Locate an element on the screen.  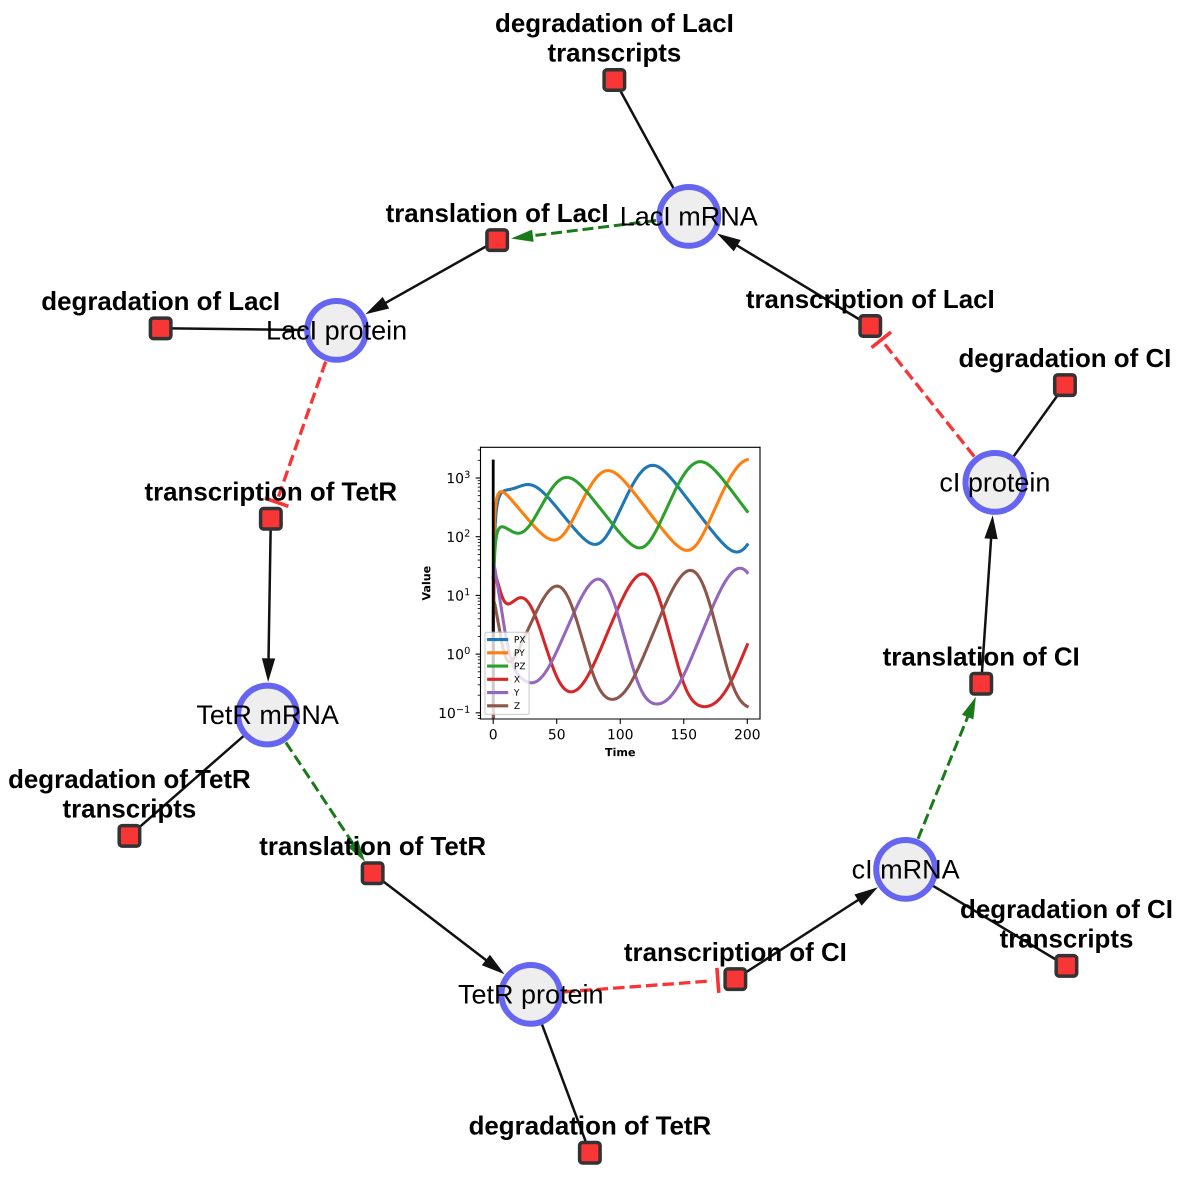
svg-text: TetR mRNA is located at coordinates (267, 715).